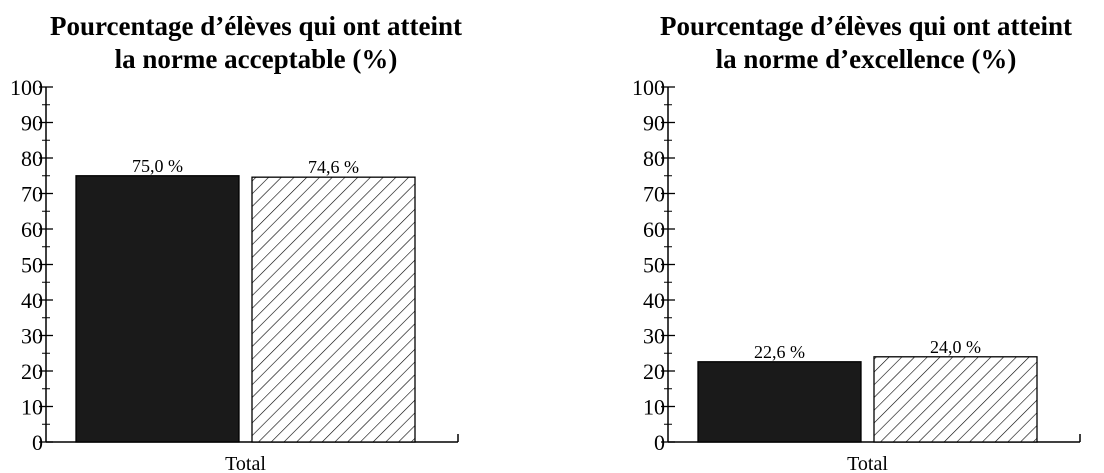 Image resolution: width=1104 pixels, height=473 pixels. Describe the element at coordinates (866, 59) in the screenshot. I see `chart-title-line-2: la norme d’excellence (%)` at that location.